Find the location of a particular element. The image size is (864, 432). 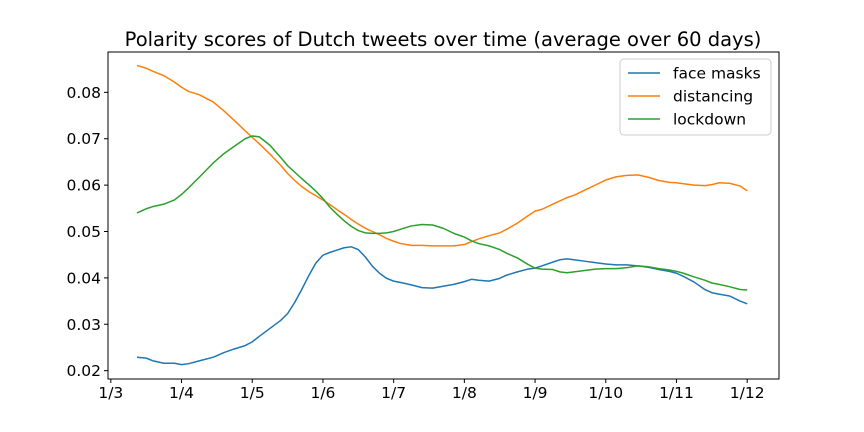

x-tick-label: 1/10 is located at coordinates (605, 393).